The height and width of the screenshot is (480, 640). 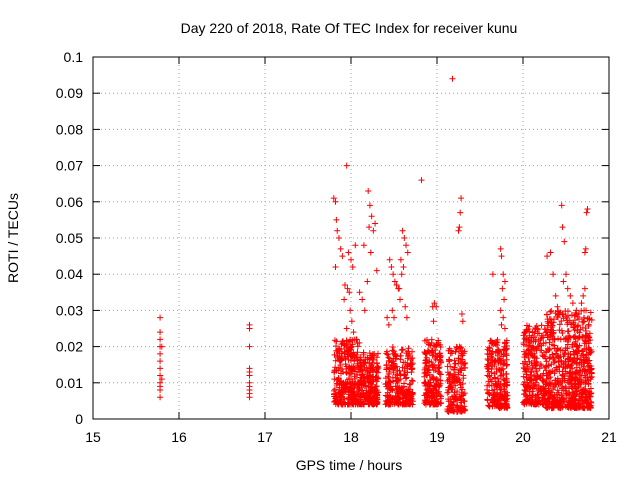 What do you see at coordinates (69, 383) in the screenshot?
I see `y-tick-label: 0.01` at bounding box center [69, 383].